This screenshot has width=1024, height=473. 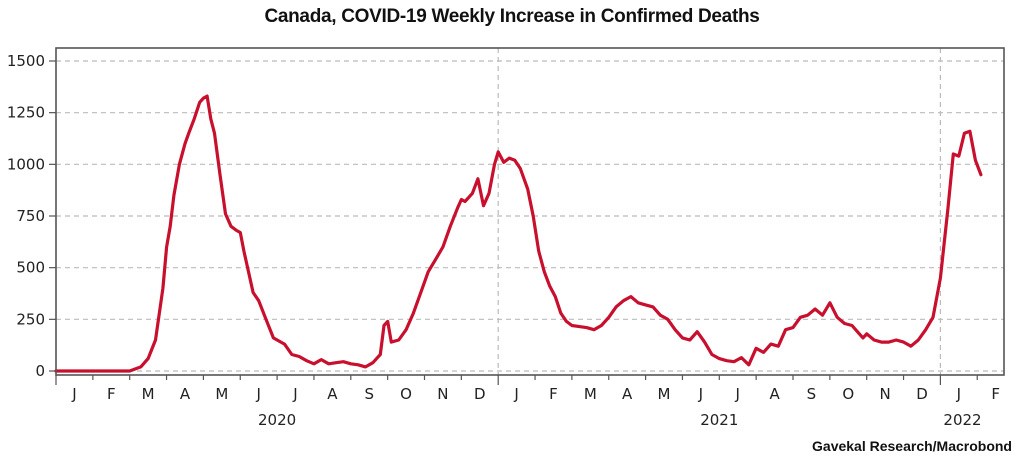 What do you see at coordinates (30, 268) in the screenshot?
I see `y-tick-label: 500` at bounding box center [30, 268].